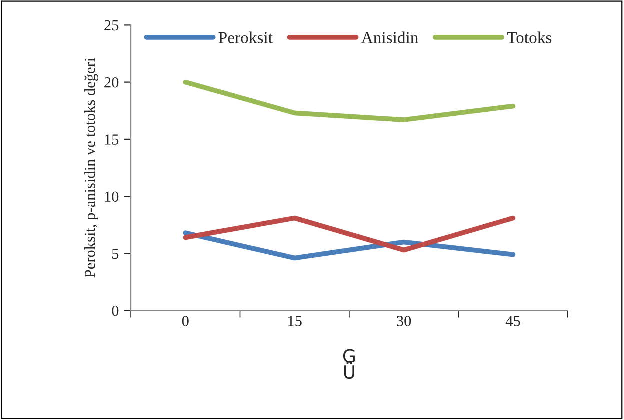 This screenshot has height=420, width=624. I want to click on x-axis-title: G Ü, so click(349, 364).